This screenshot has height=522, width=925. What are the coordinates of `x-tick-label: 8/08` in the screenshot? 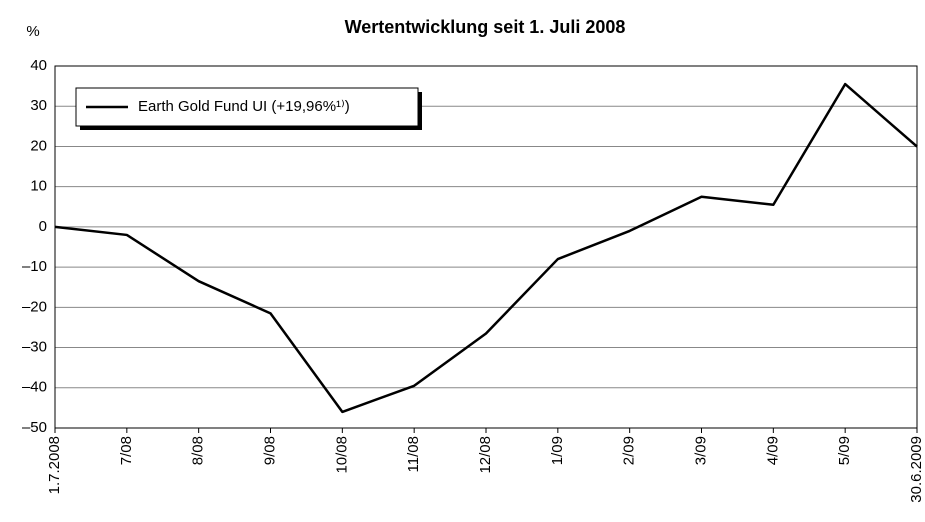 It's located at (198, 450).